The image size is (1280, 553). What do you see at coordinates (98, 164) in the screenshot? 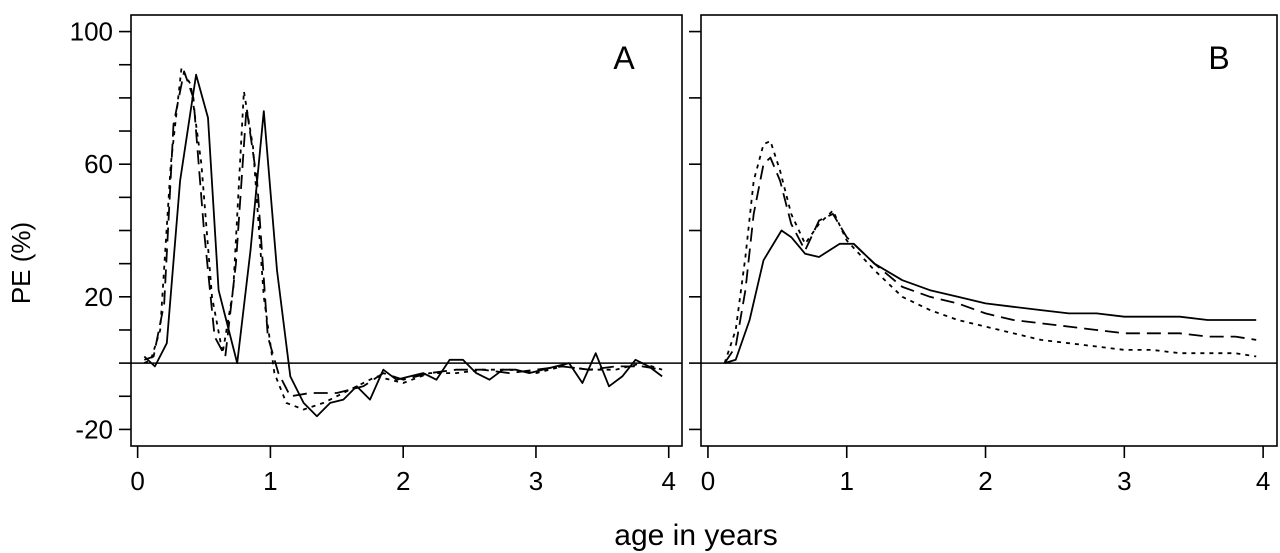
I see `panel-a-y-tick-label: 60` at bounding box center [98, 164].